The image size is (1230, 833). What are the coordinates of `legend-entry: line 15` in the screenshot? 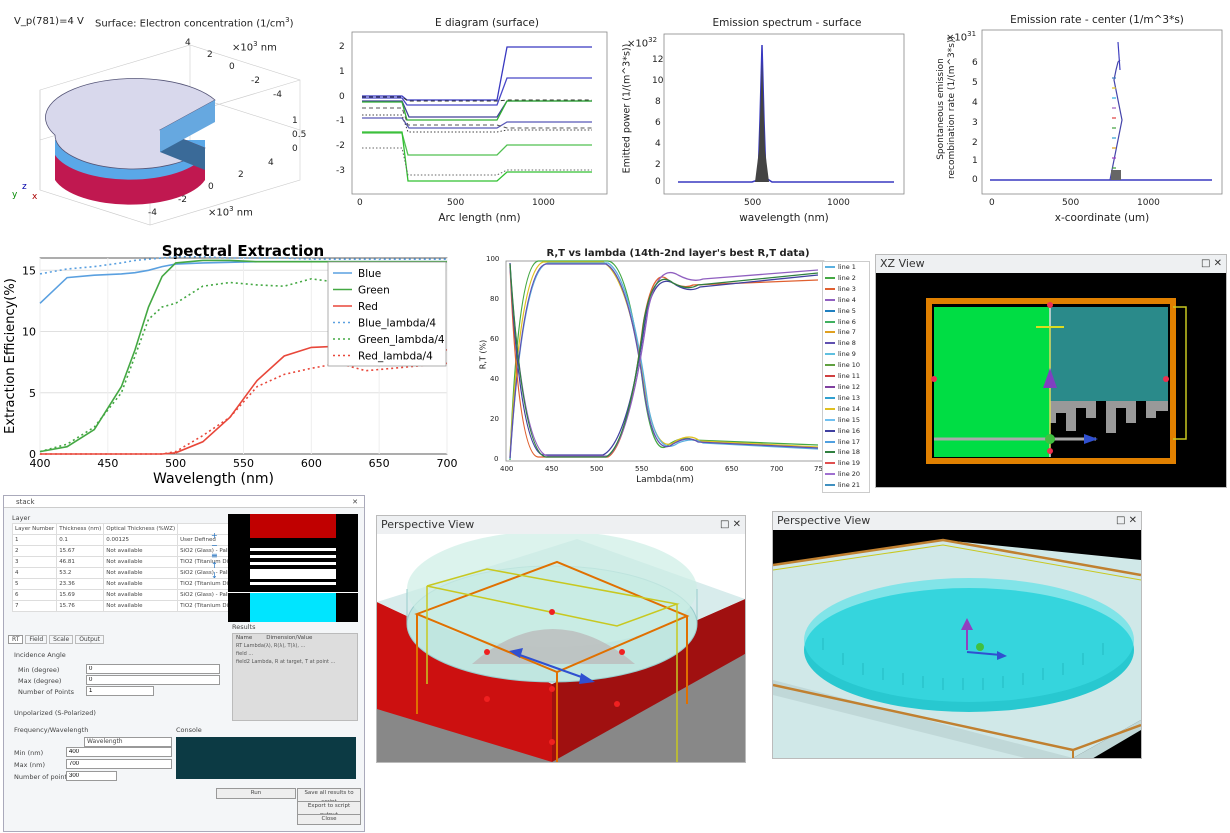 It's located at (846, 420).